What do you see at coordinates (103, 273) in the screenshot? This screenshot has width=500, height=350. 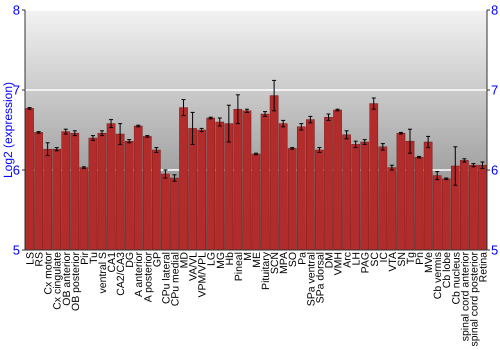 I see `x-tick-label: ventral S` at bounding box center [103, 273].